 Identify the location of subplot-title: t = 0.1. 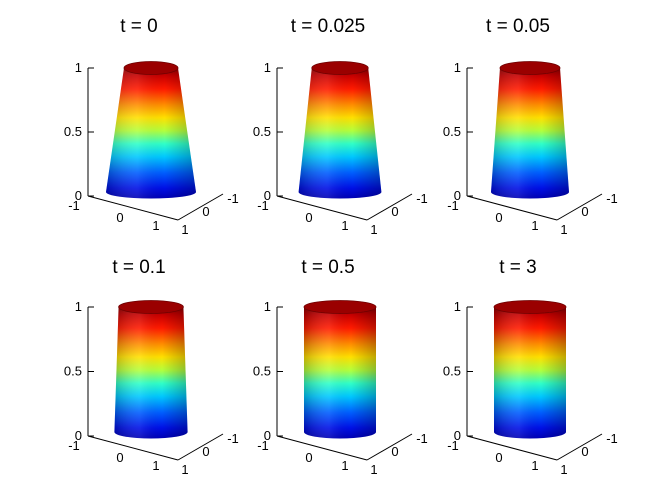
(138, 267).